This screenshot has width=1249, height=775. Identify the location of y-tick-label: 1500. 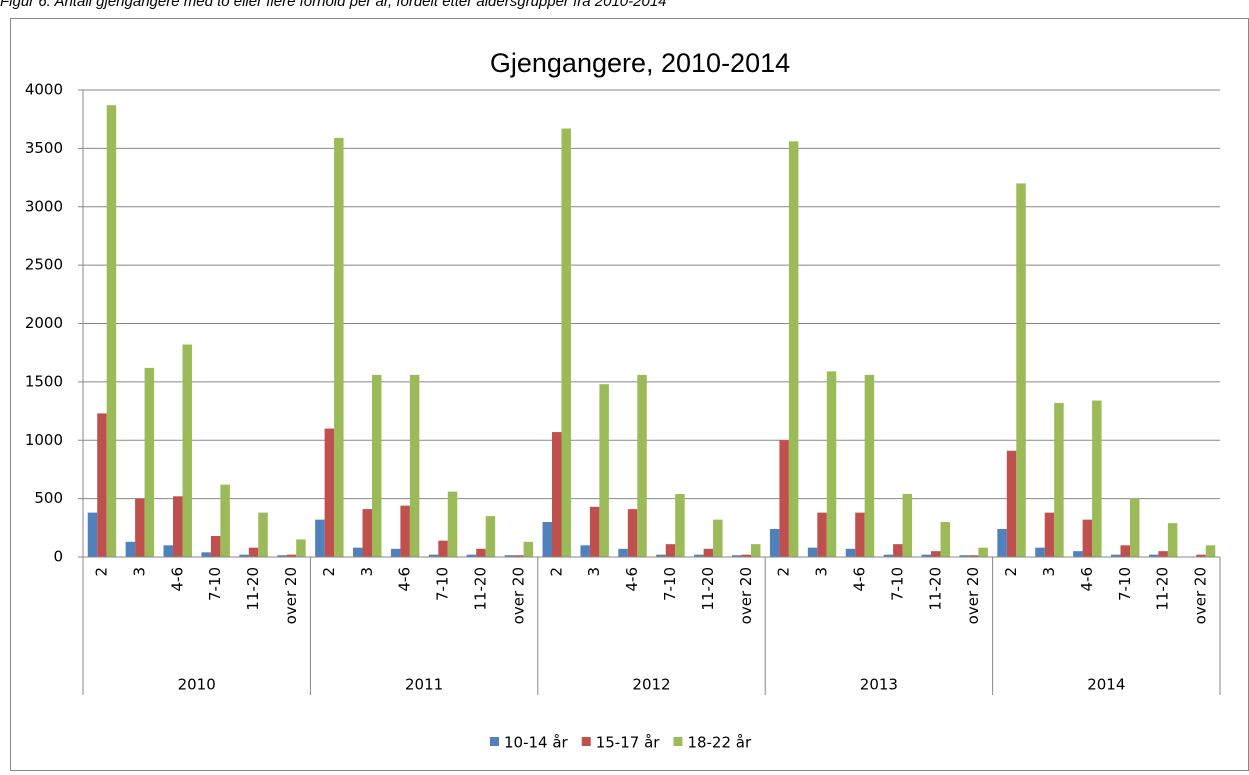
(44, 381).